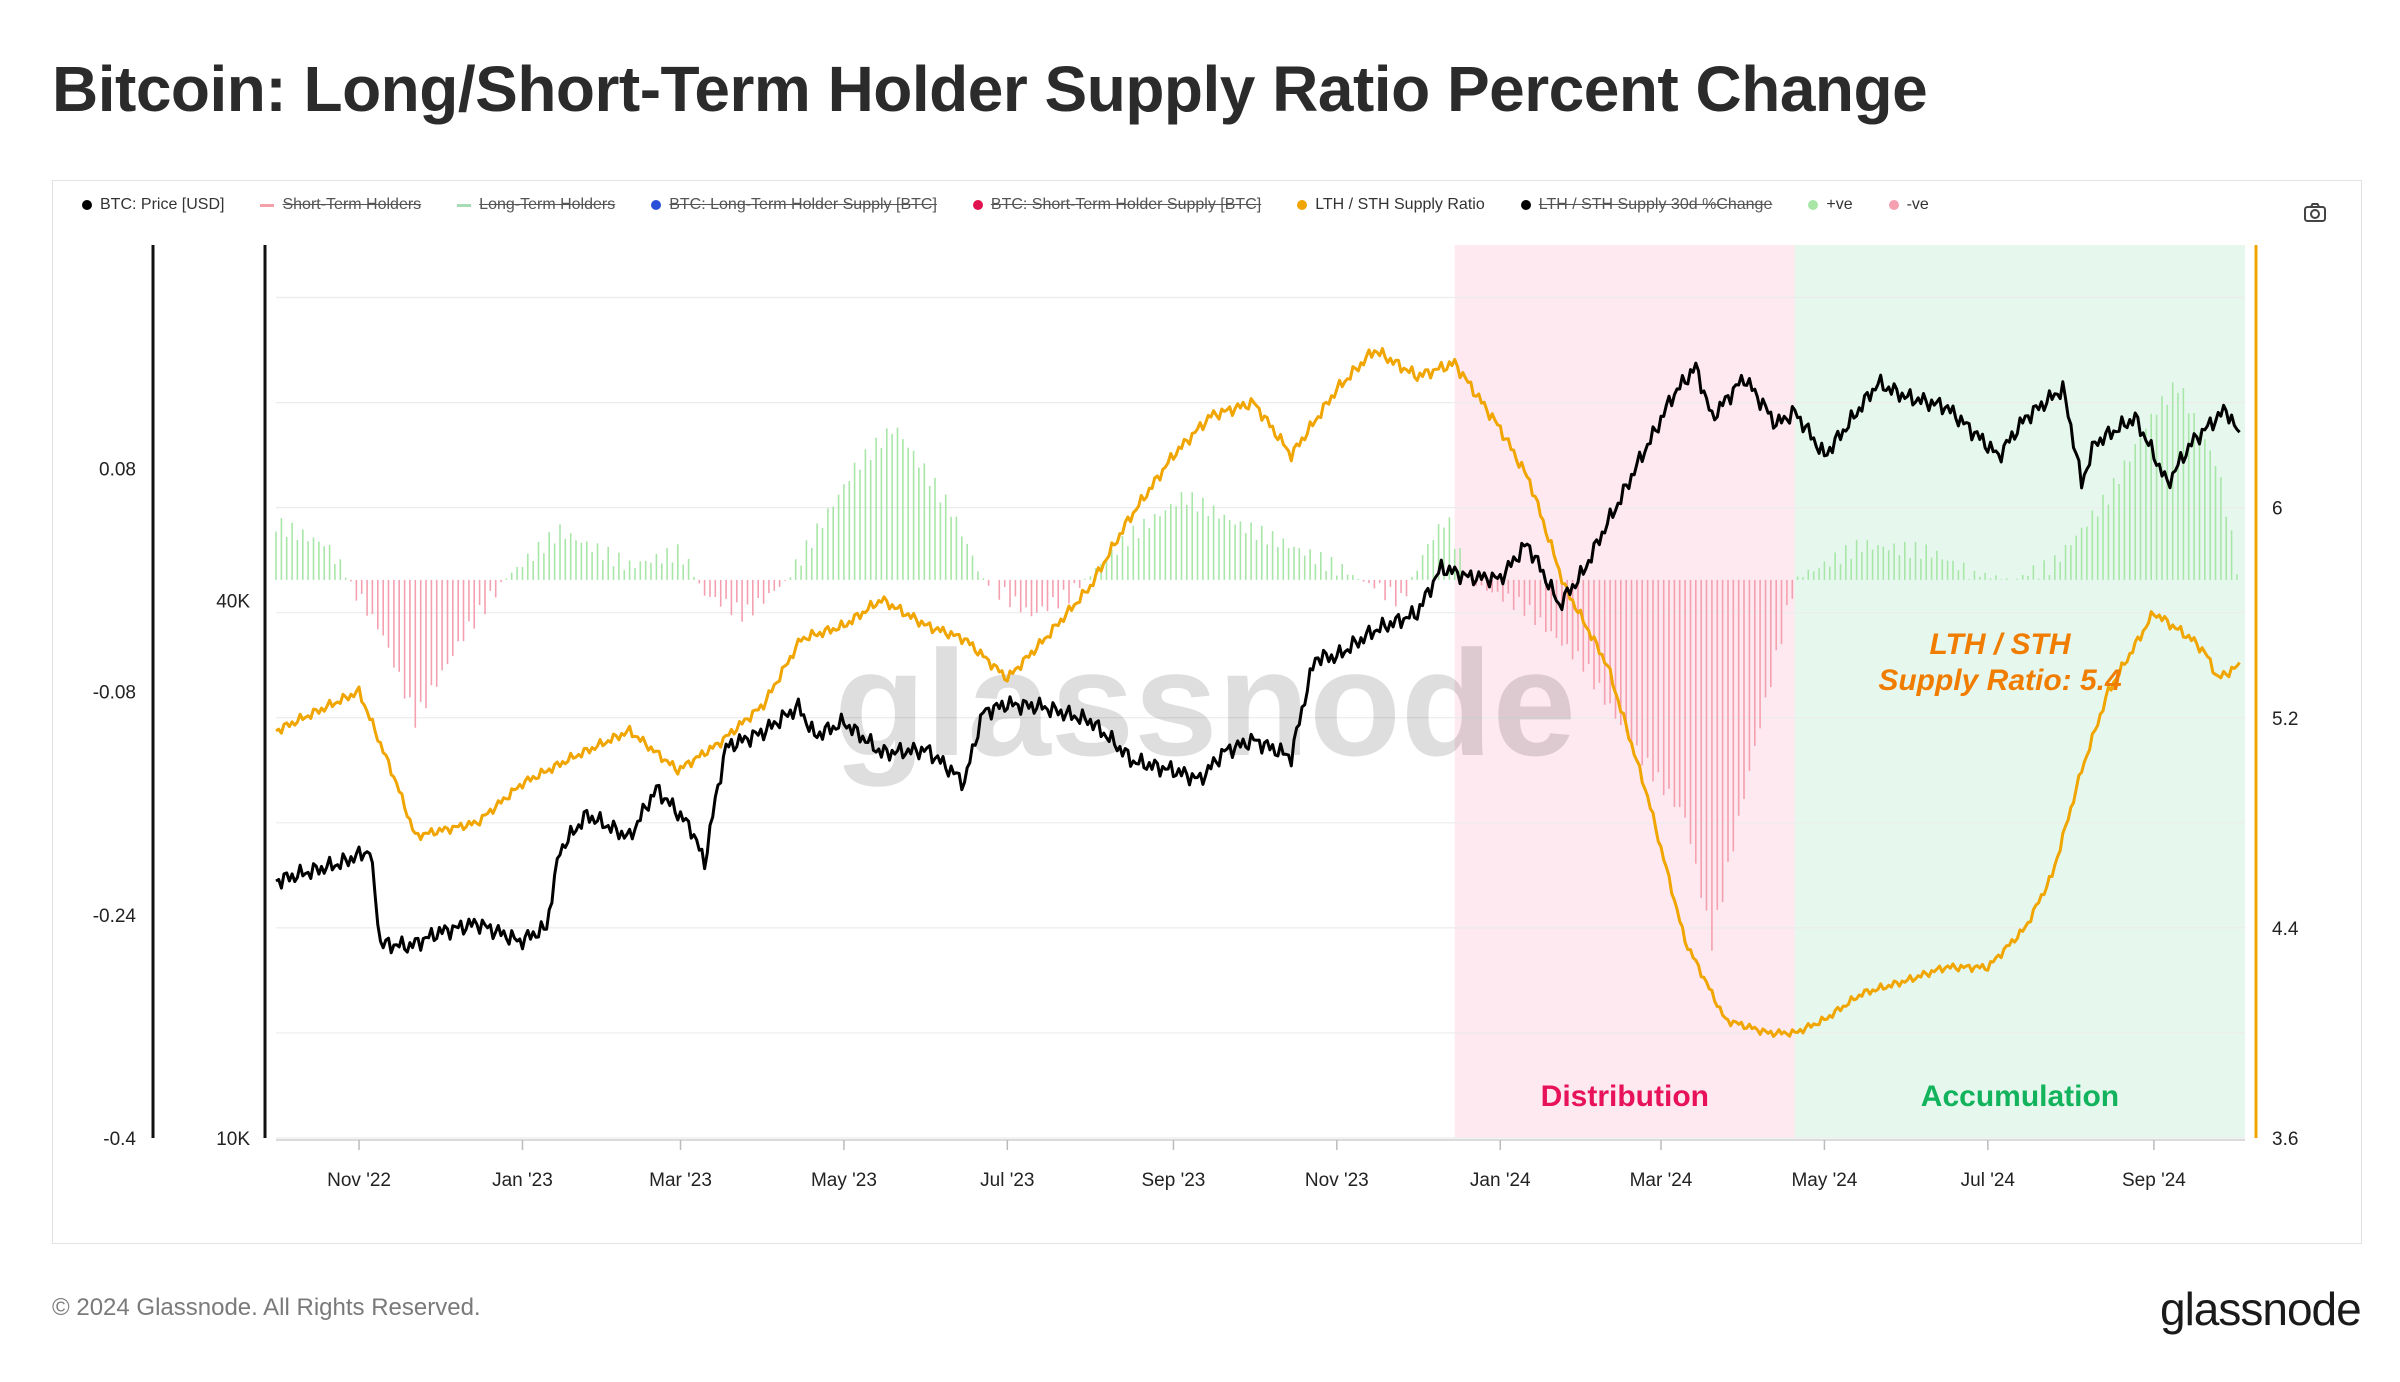  I want to click on pct-tick-label: -0.08, so click(114, 693).